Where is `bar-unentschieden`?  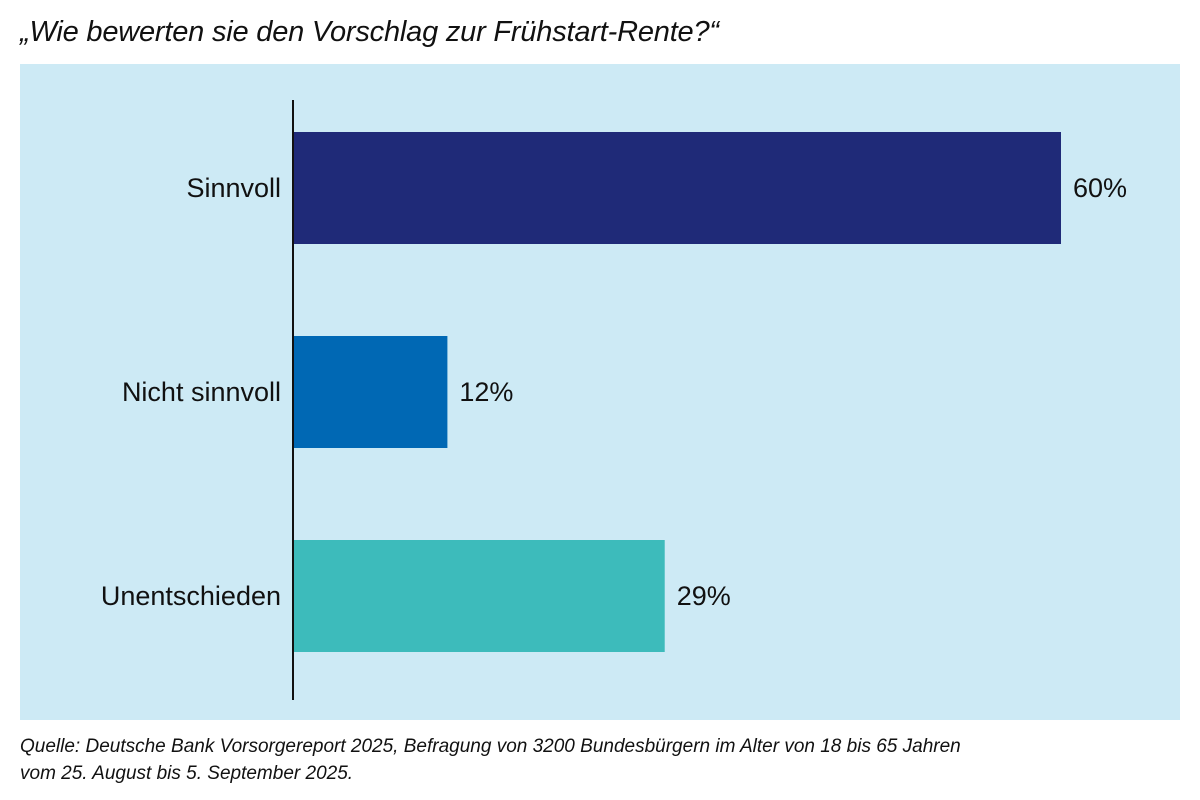 bar-unentschieden is located at coordinates (479, 596).